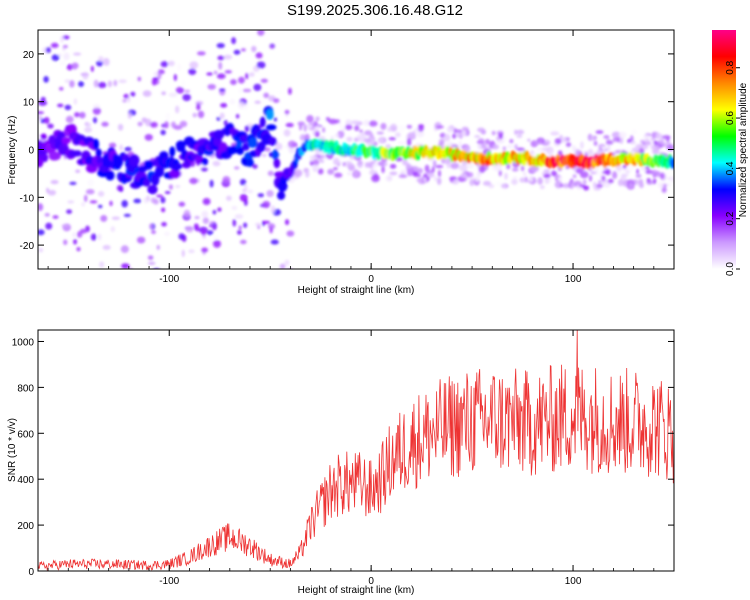 The height and width of the screenshot is (600, 750). What do you see at coordinates (730, 168) in the screenshot?
I see `colorbar-tick-label: 0.4` at bounding box center [730, 168].